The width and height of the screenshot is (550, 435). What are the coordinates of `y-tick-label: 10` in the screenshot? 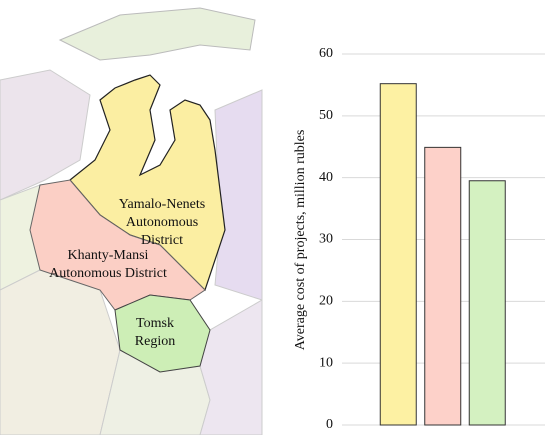 It's located at (326, 362).